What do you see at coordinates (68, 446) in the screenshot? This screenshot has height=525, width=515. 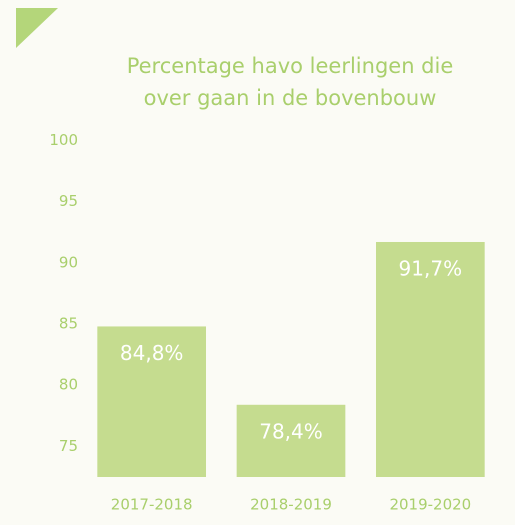 I see `y-tick-label: 75` at bounding box center [68, 446].